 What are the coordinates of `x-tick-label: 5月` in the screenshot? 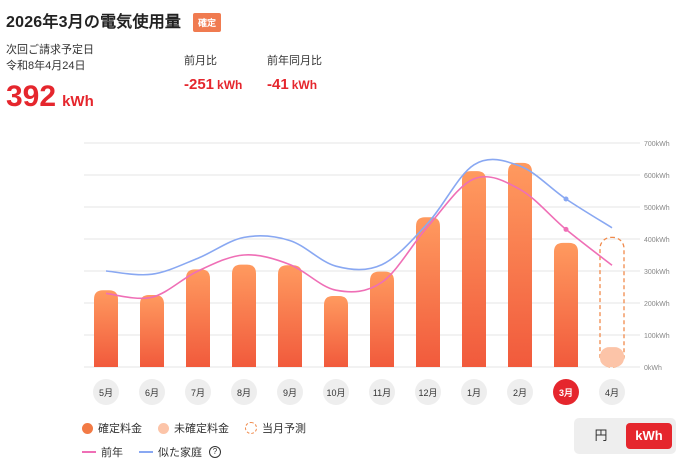 It's located at (106, 393).